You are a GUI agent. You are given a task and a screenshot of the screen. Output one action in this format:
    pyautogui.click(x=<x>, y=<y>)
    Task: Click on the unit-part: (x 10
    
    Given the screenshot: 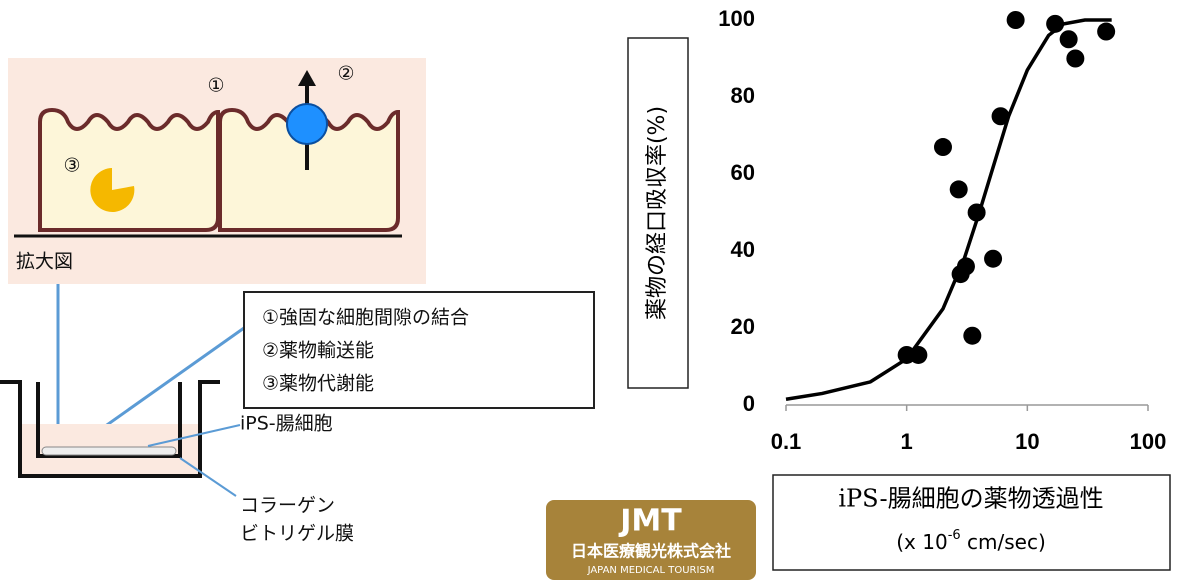 What is the action you would take?
    pyautogui.click(x=921, y=542)
    